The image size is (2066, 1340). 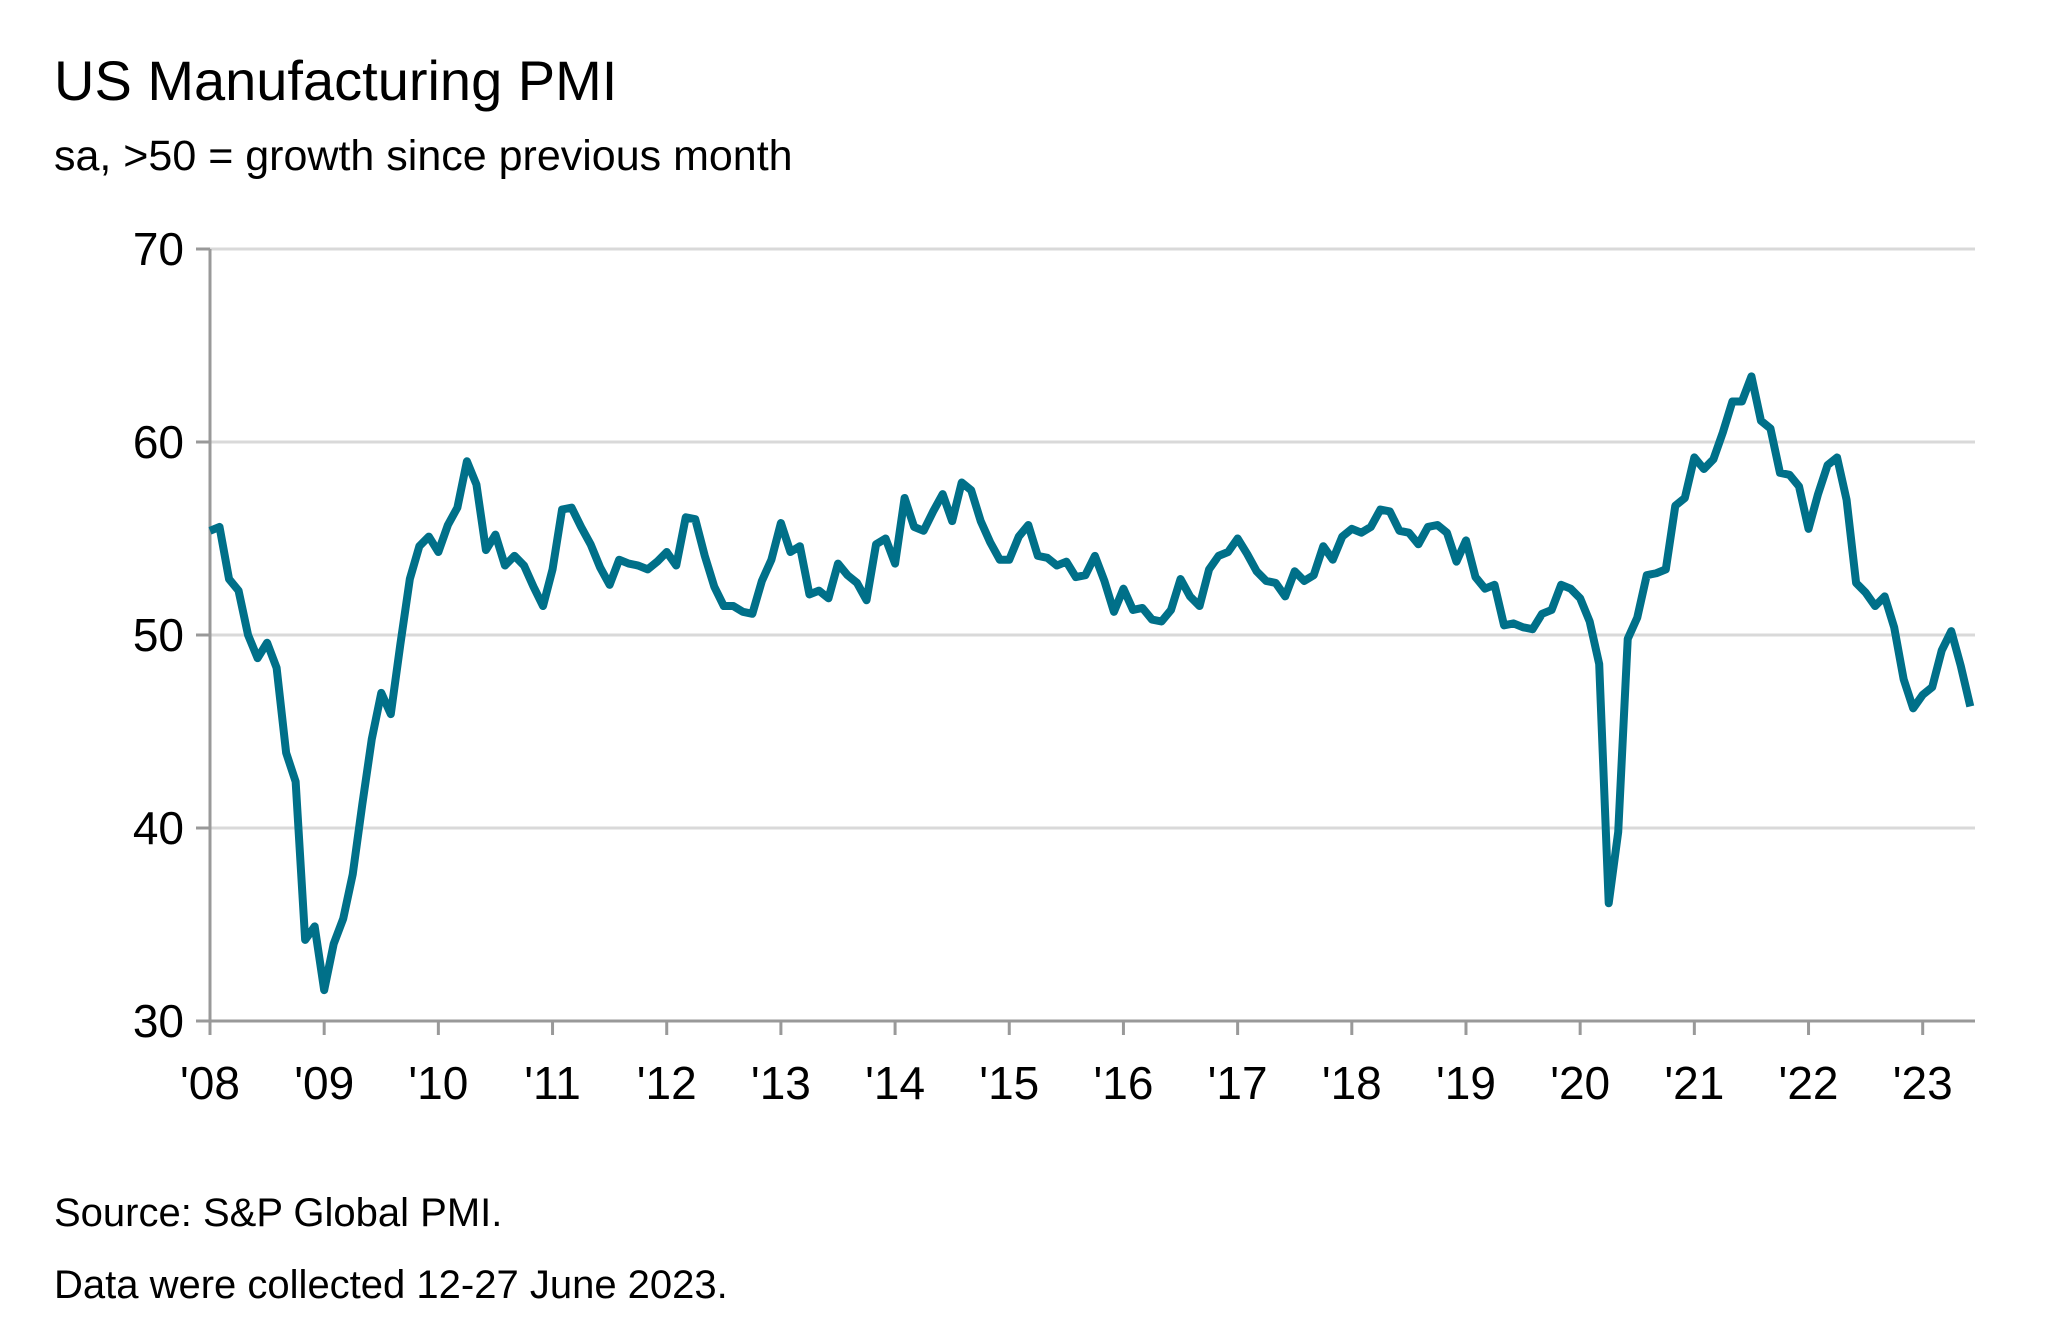 What do you see at coordinates (1466, 1083) in the screenshot?
I see `x-tick-label: '19` at bounding box center [1466, 1083].